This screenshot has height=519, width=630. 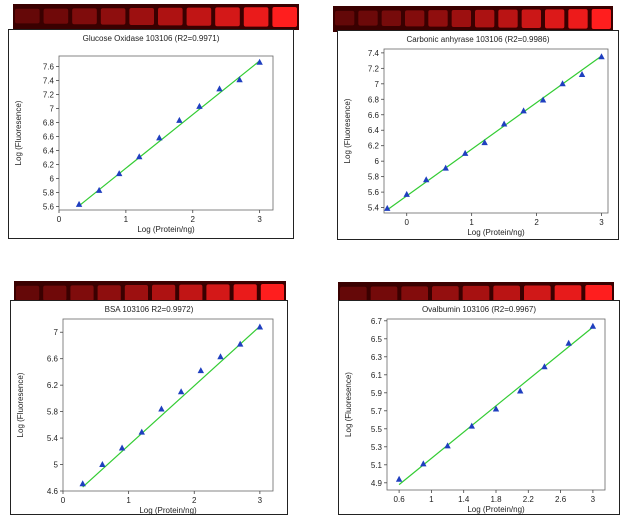 I want to click on y-tick-label: 6, so click(x=52, y=179).